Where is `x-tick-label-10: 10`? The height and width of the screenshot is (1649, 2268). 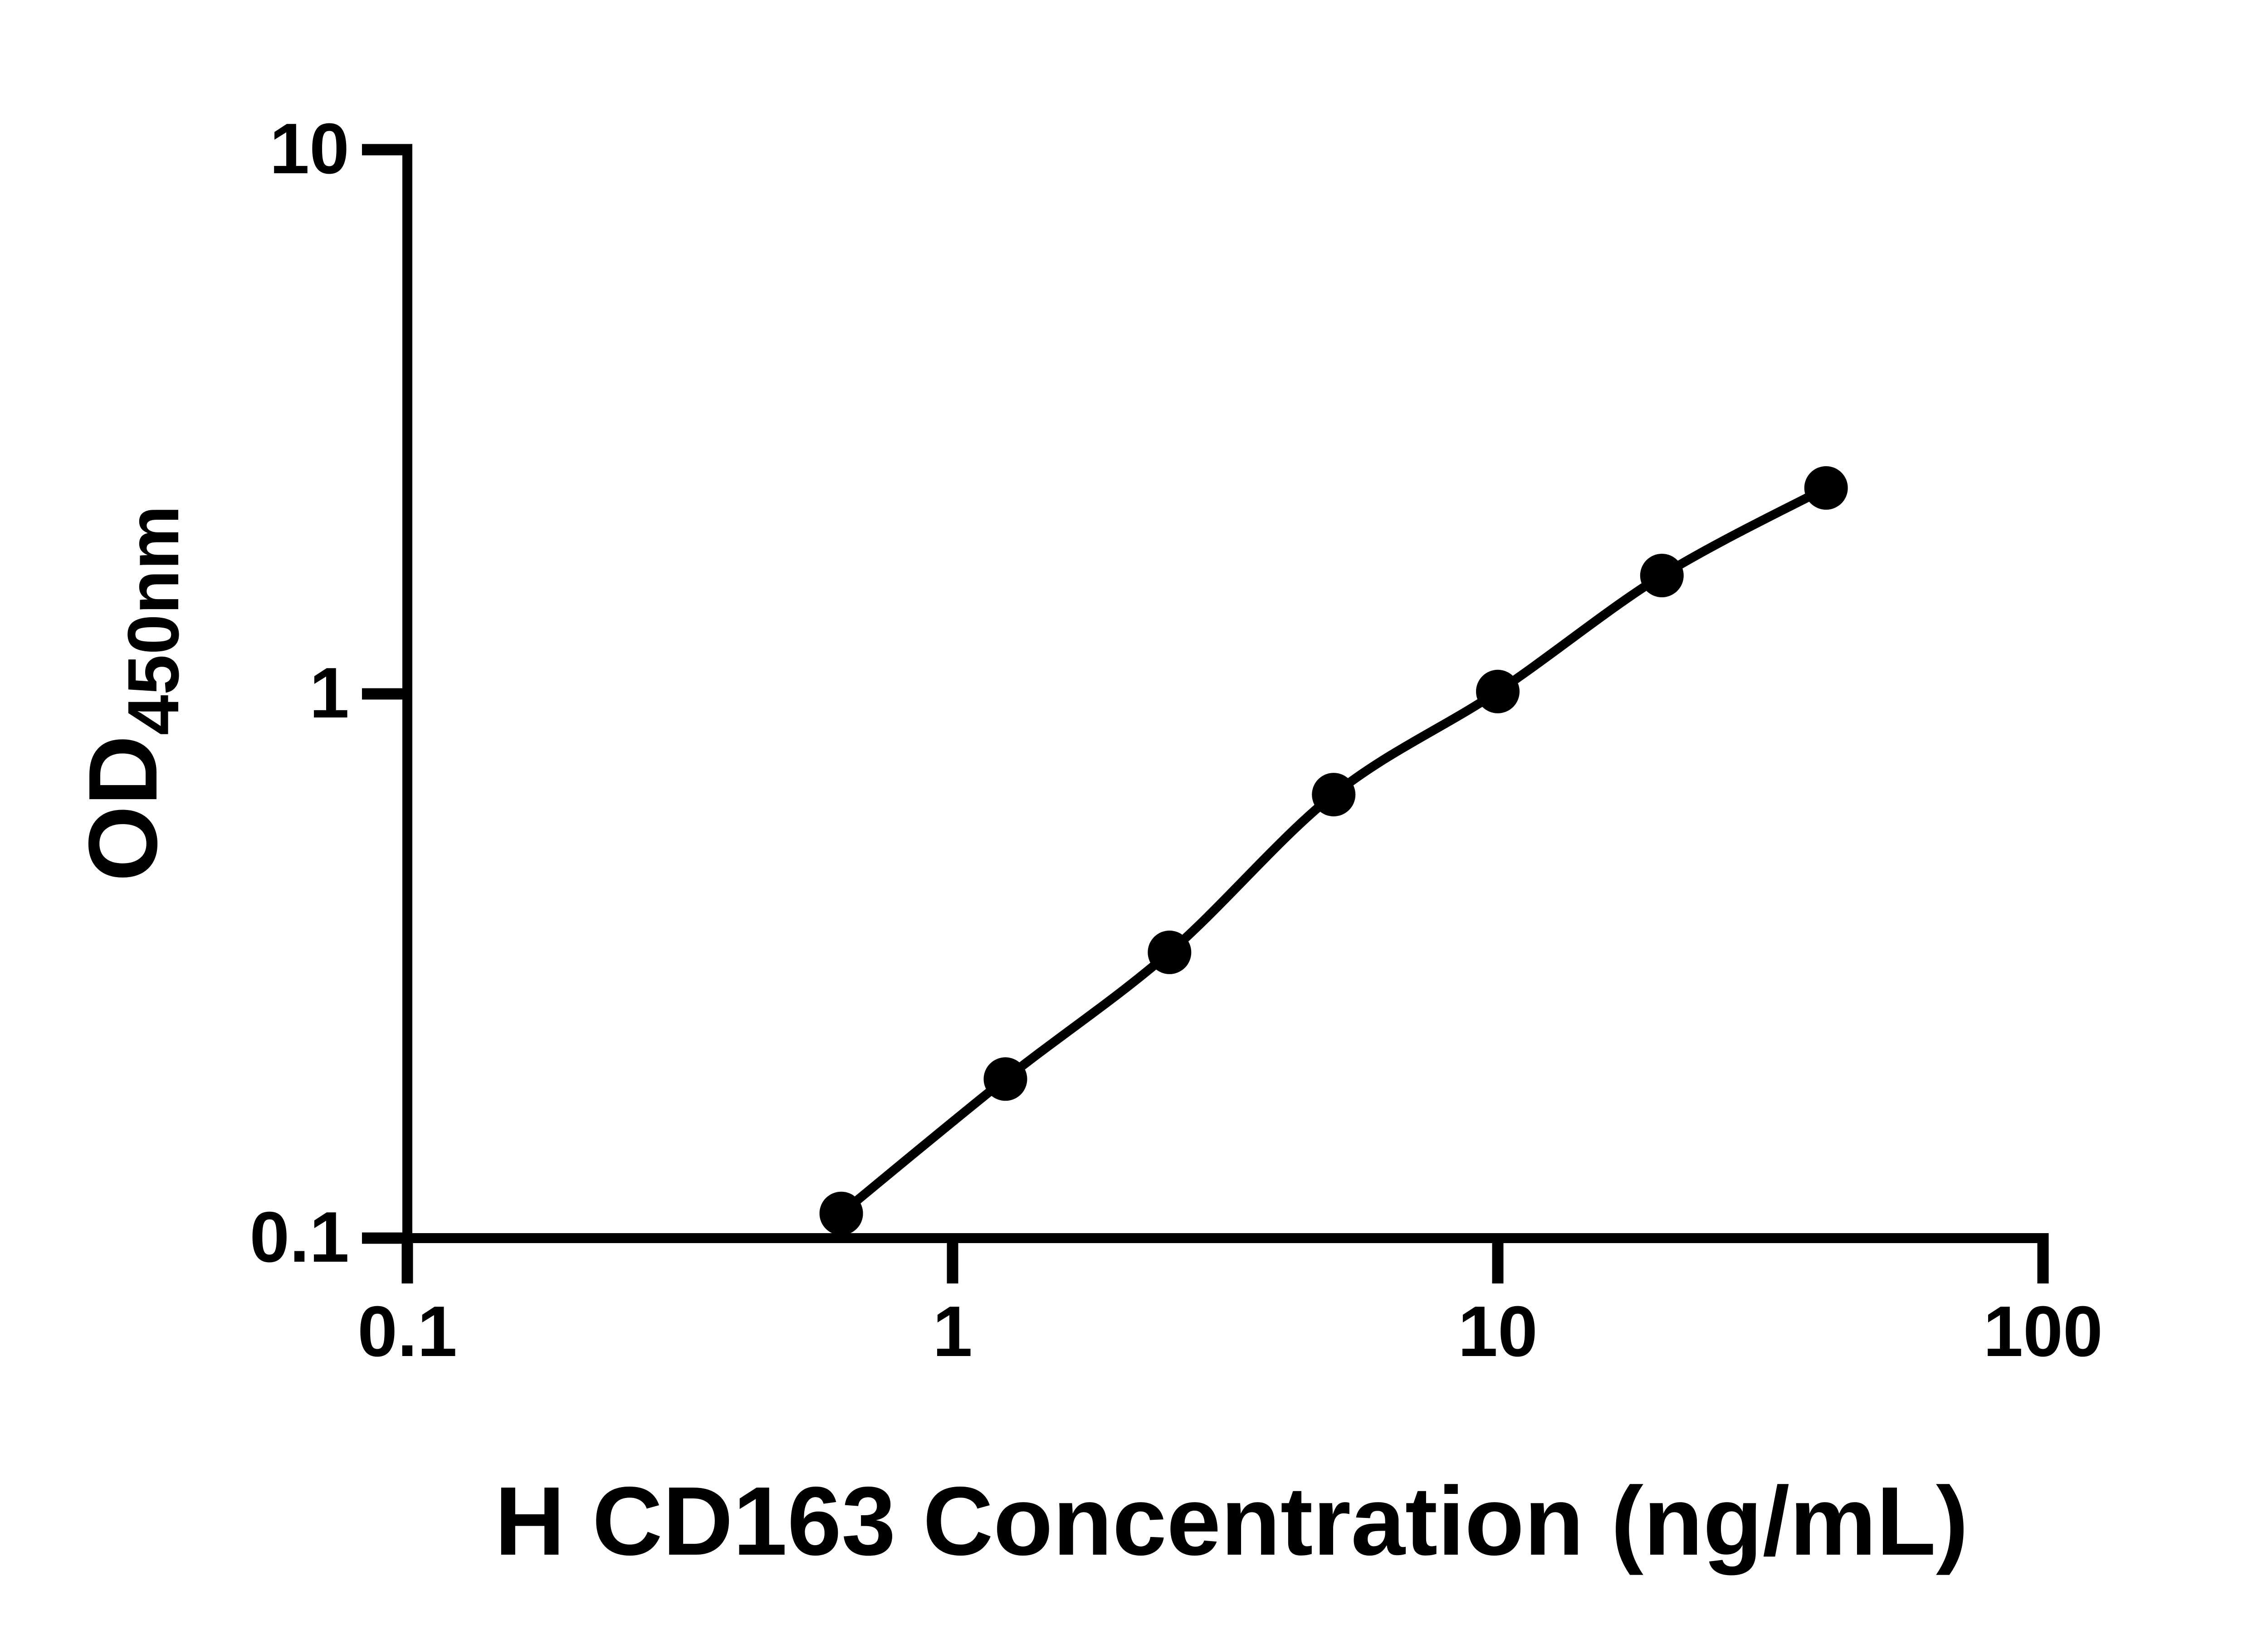 x-tick-label-10: 10 is located at coordinates (1498, 1332).